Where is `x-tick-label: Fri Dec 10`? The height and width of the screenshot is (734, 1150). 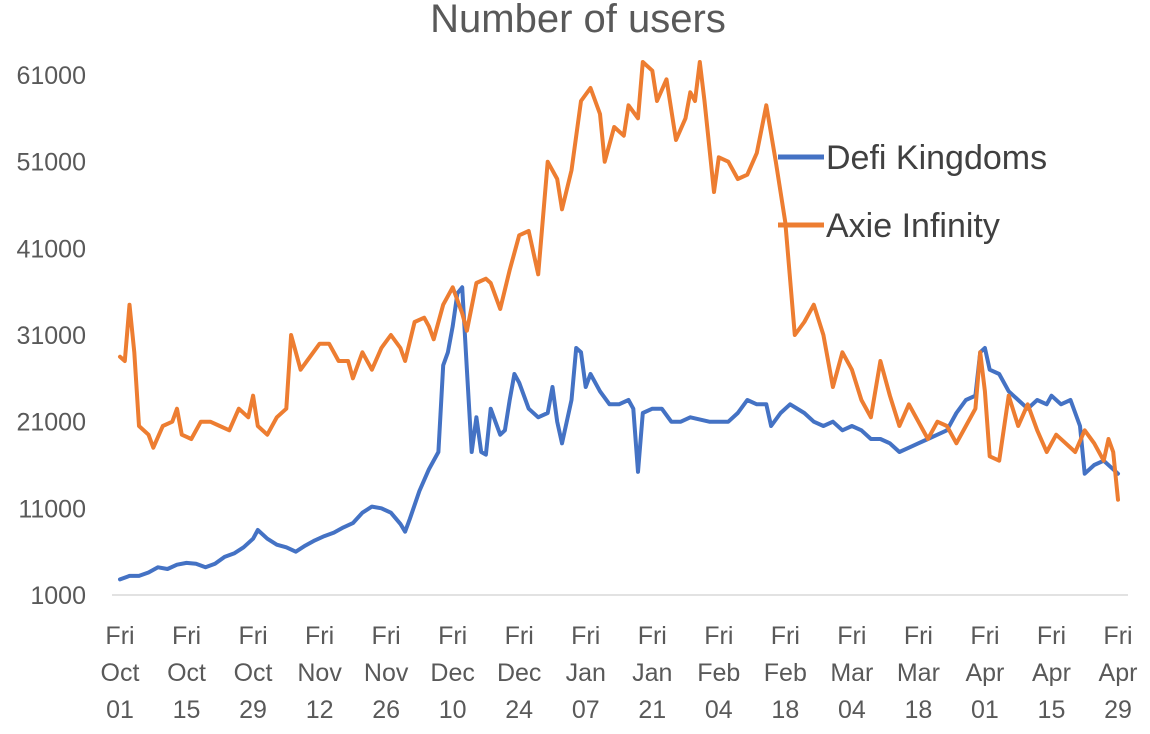
x-tick-label: Fri Dec 10 is located at coordinates (452, 673).